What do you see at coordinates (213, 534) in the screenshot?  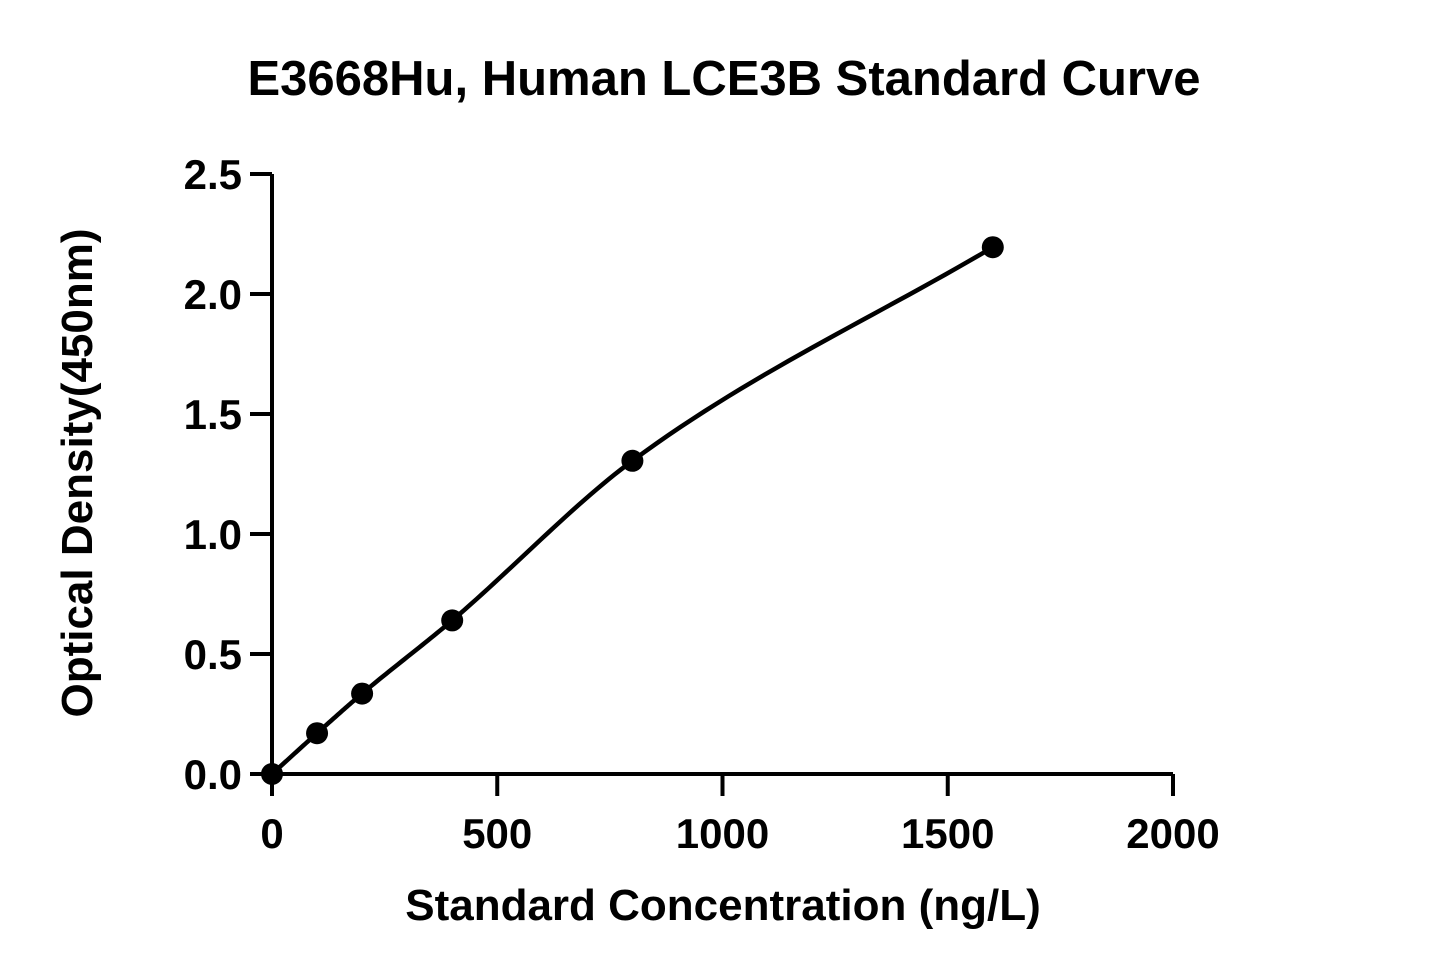 I see `y-tick-label: 1.0` at bounding box center [213, 534].